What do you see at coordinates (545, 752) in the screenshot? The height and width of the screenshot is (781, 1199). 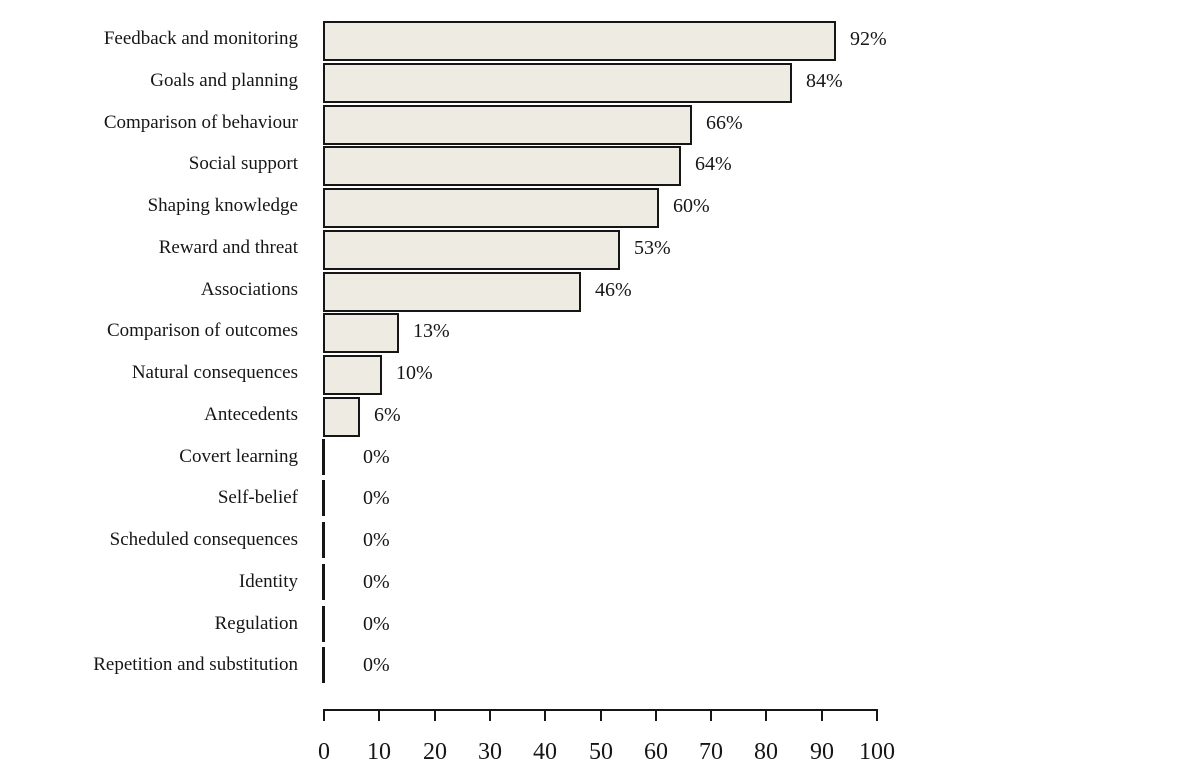 I see `x-axis-tick-label: 40` at bounding box center [545, 752].